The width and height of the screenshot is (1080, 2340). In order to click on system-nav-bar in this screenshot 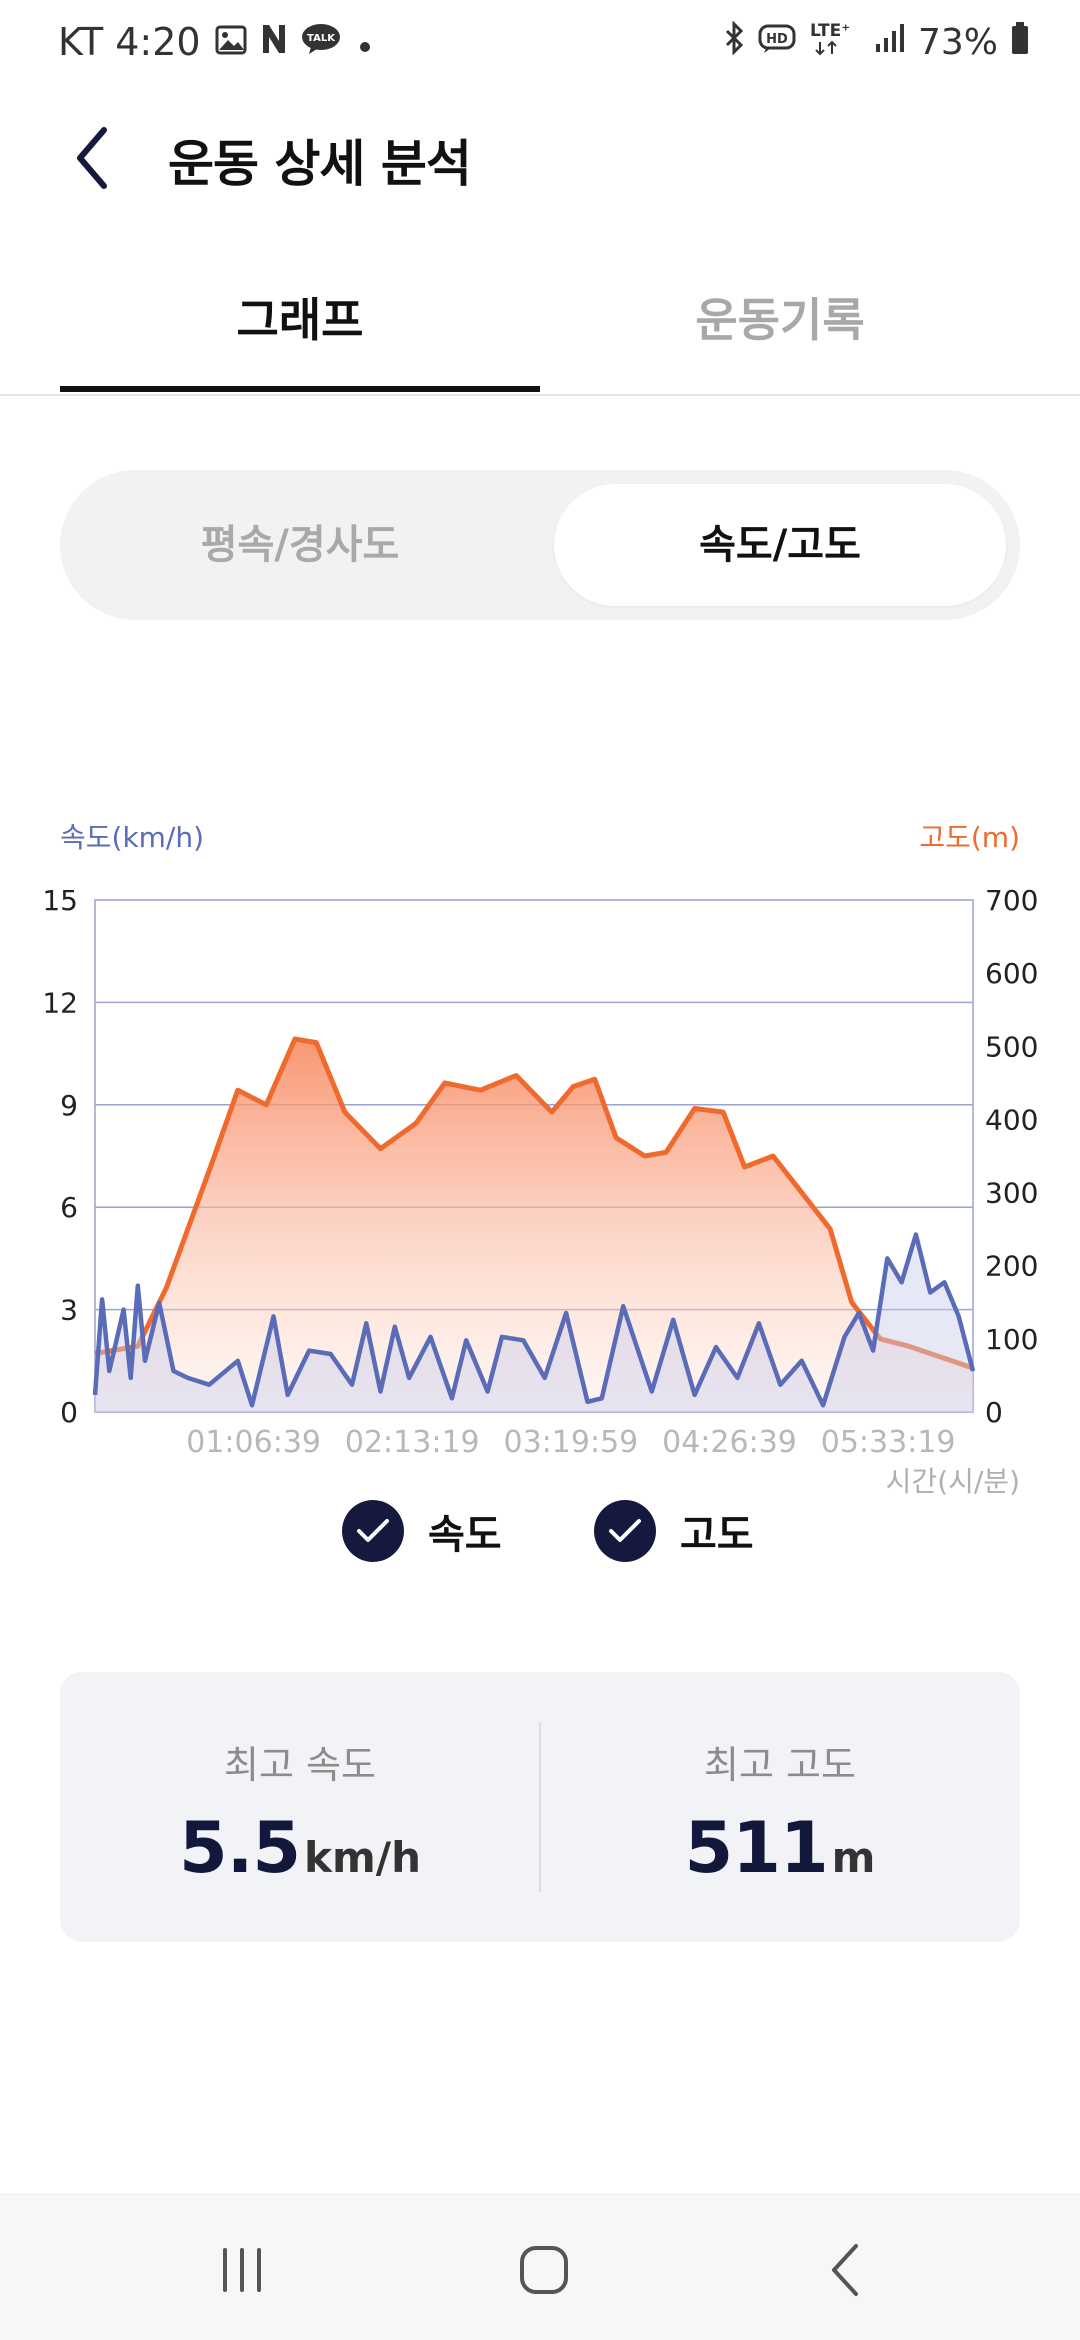, I will do `click(540, 2267)`.